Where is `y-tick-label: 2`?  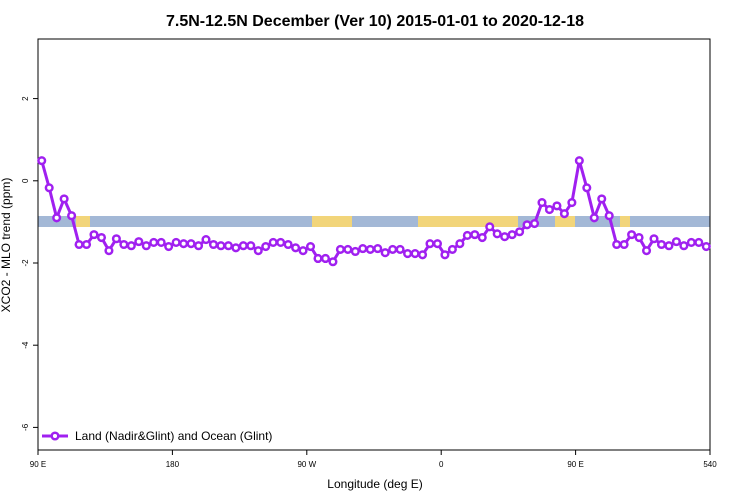
y-tick-label: 2 is located at coordinates (25, 98).